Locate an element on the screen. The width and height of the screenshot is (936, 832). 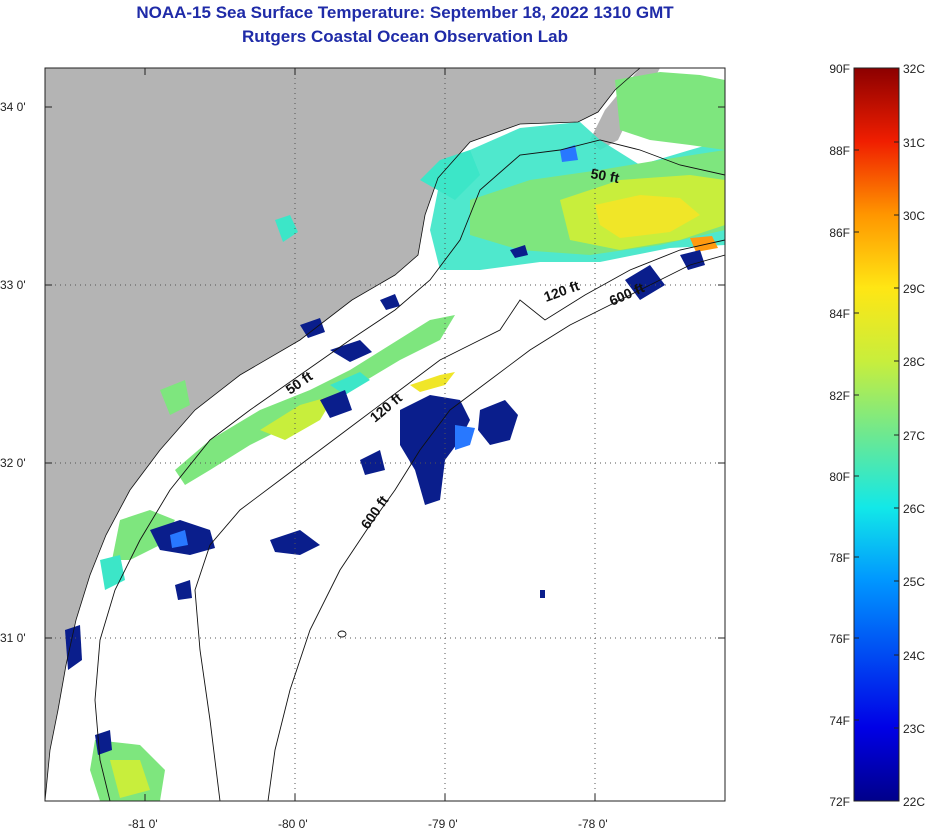
c-label: 30C is located at coordinates (914, 216).